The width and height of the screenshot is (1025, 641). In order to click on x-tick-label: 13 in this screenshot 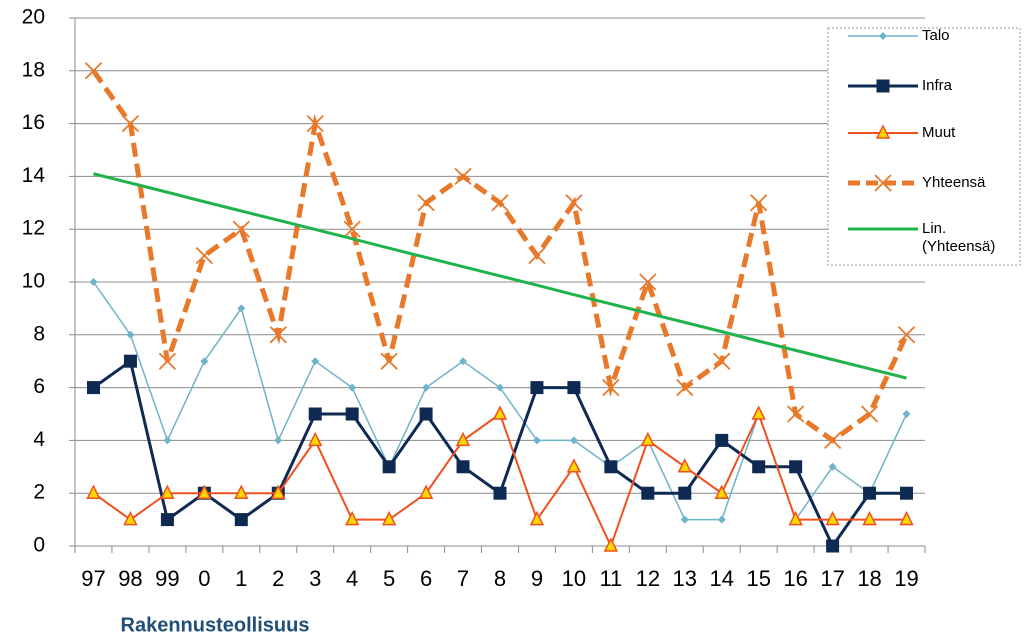, I will do `click(685, 578)`.